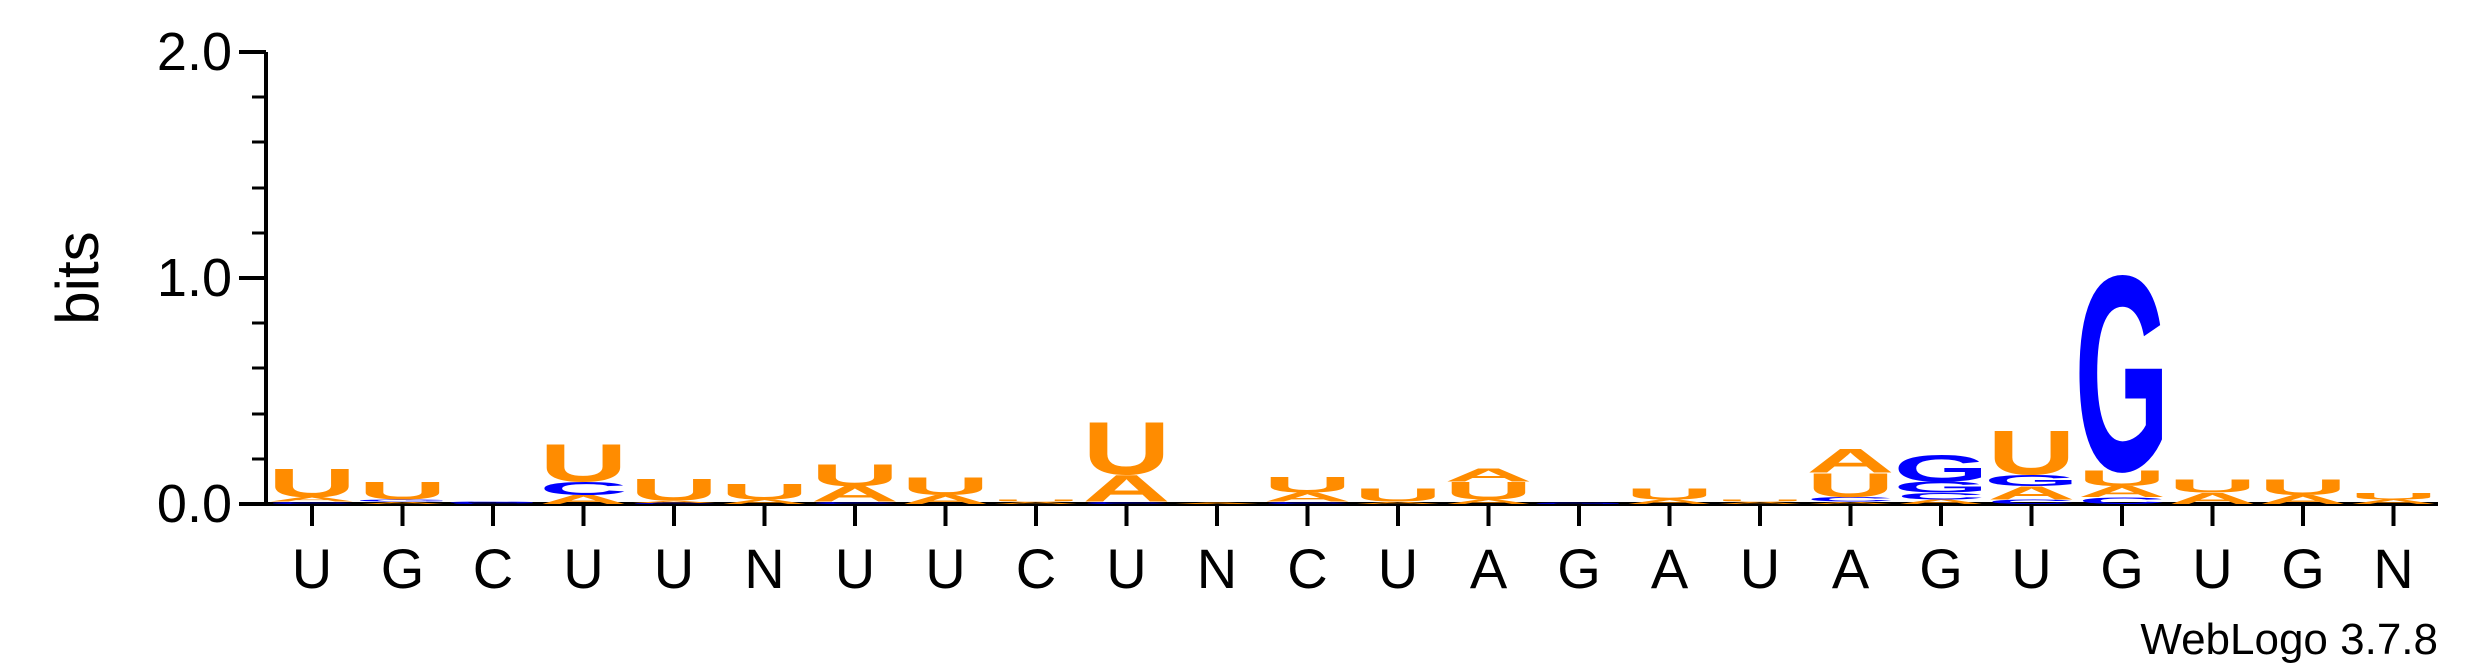 The width and height of the screenshot is (2475, 667). What do you see at coordinates (194, 278) in the screenshot?
I see `y-tick-label-1: 1.0` at bounding box center [194, 278].